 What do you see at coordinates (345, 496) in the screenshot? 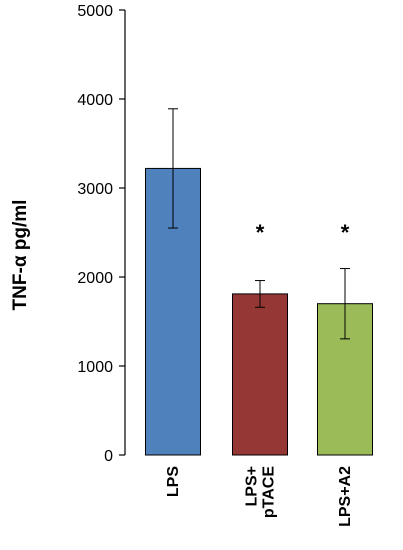
I see `category-label-2-0: LPS+A2` at bounding box center [345, 496].